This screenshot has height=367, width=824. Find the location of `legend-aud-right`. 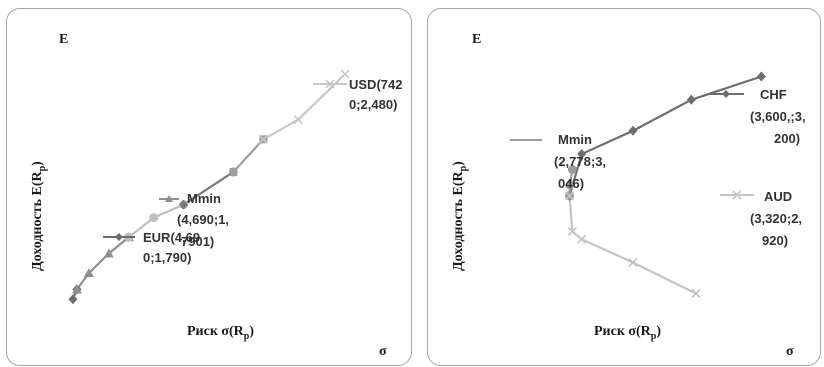

legend-aud-right is located at coordinates (737, 195).